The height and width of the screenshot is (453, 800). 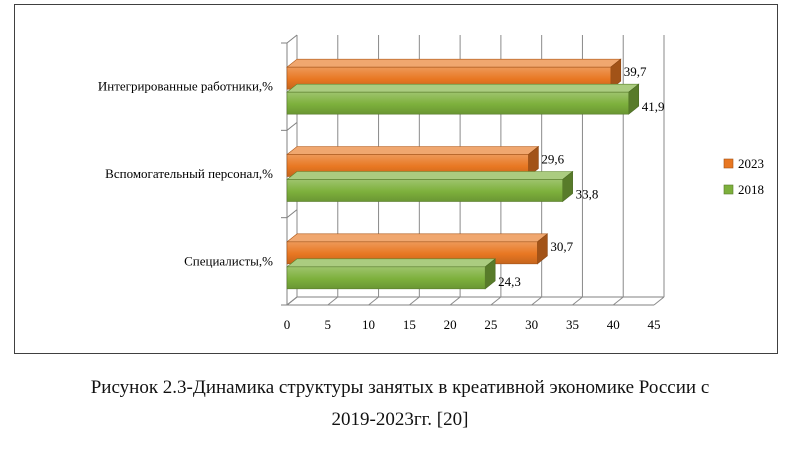 I want to click on x-tick-label: 15, so click(x=409, y=324).